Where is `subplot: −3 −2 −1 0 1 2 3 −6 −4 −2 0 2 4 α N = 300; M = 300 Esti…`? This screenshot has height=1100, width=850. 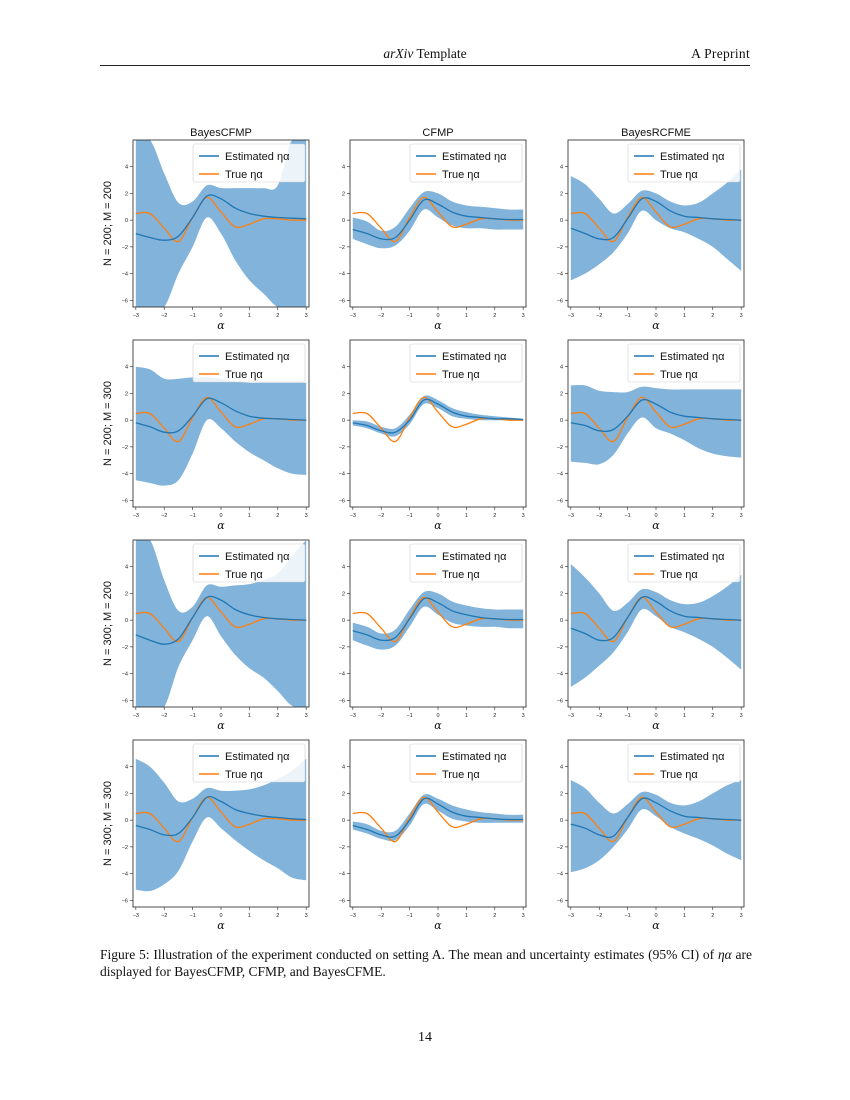 subplot: −3 −2 −1 0 1 2 3 −6 −4 −2 0 2 4 α N = 300; M = 300 Esti… is located at coordinates (206, 835).